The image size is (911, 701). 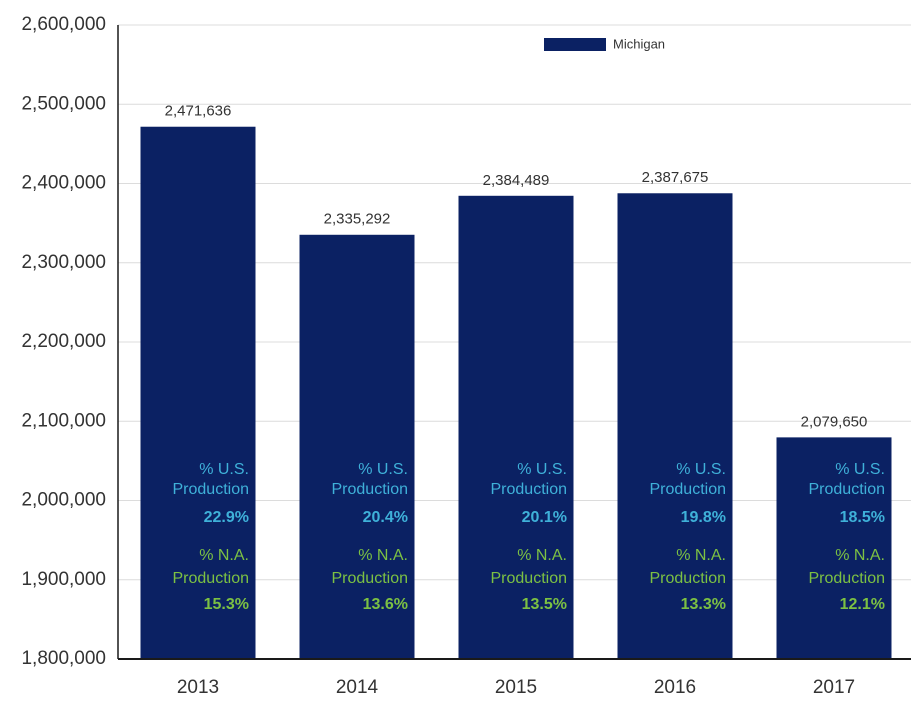 What do you see at coordinates (544, 604) in the screenshot?
I see `annotation-value: 13.5%` at bounding box center [544, 604].